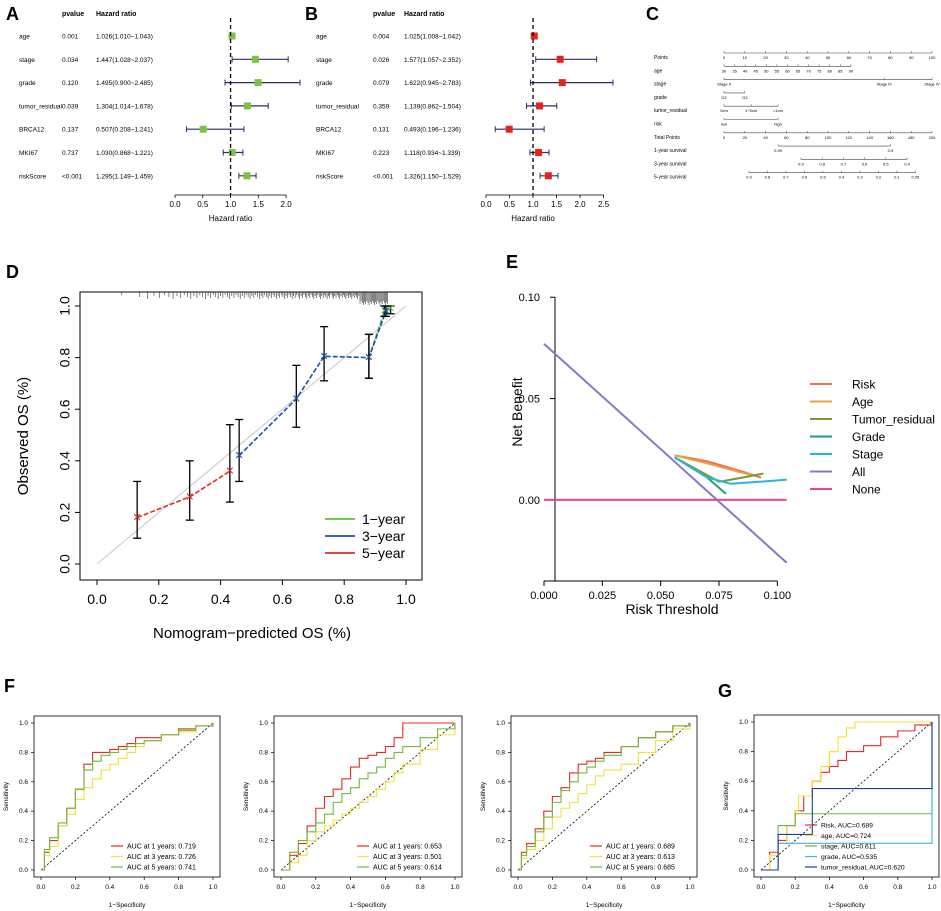 The image size is (941, 911). What do you see at coordinates (860, 177) in the screenshot?
I see `nomogram-tick-label: 0.3` at bounding box center [860, 177].